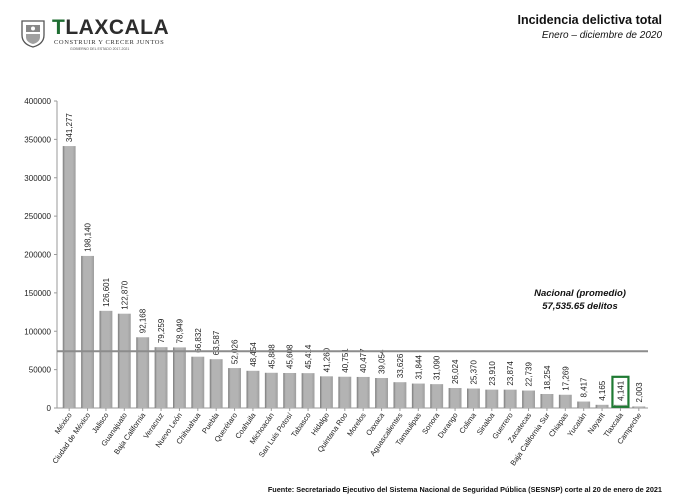 The width and height of the screenshot is (675, 500). Describe the element at coordinates (363, 360) in the screenshot. I see `value-label: 40,477` at that location.